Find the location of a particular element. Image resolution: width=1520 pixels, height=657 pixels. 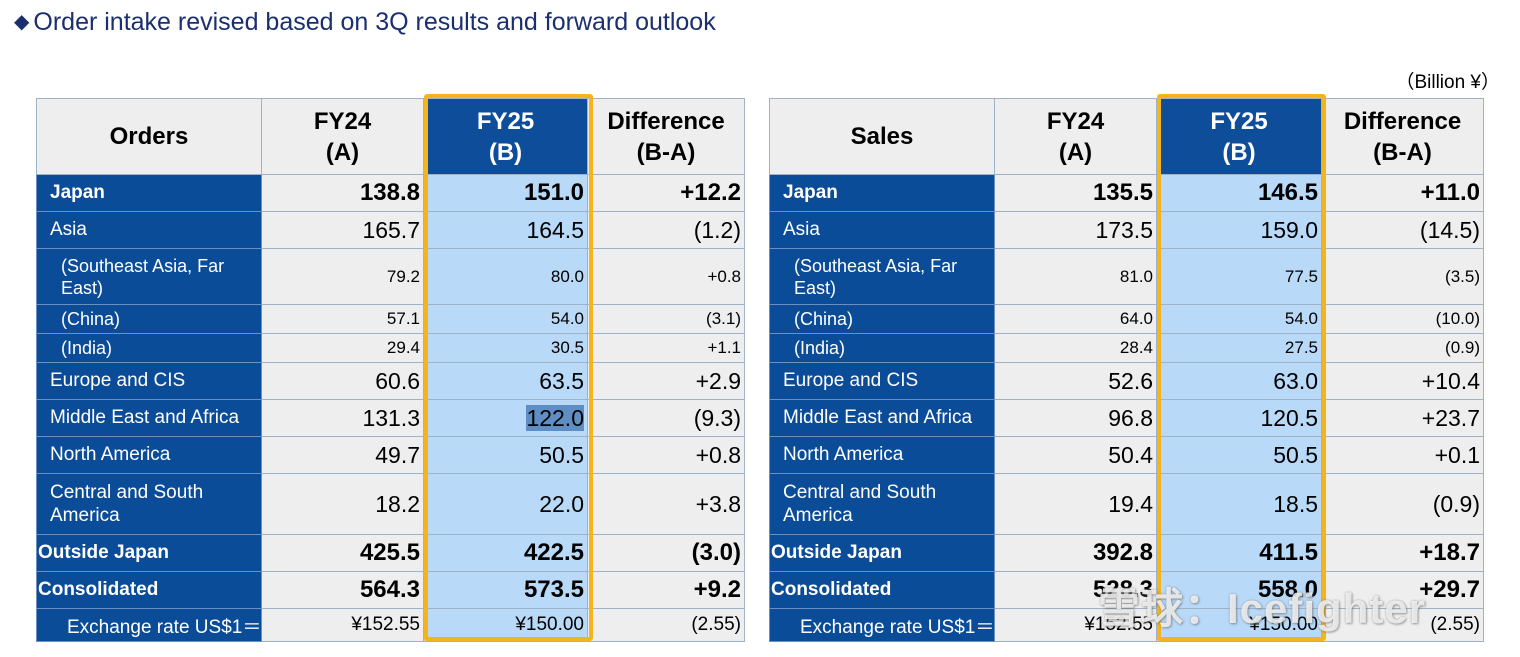

table-row: (China) 64.0 54.0 (10.0) is located at coordinates (1126, 319).